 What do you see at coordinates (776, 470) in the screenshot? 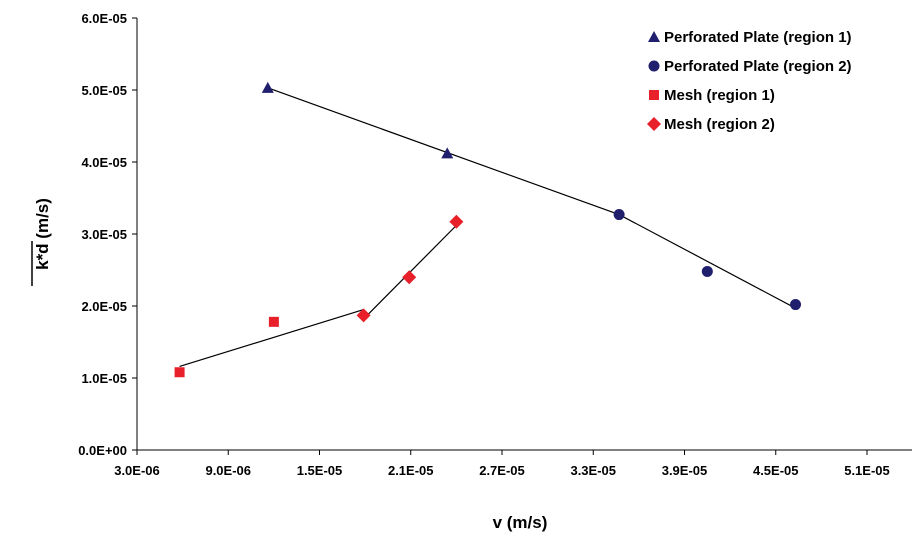
I see `x-tick-label: 4.5E-05` at bounding box center [776, 470].